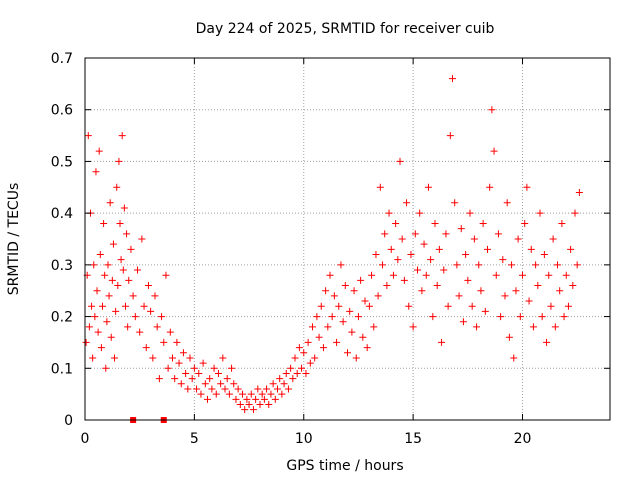 The height and width of the screenshot is (480, 640). I want to click on y-tick-label: 0, so click(68, 421).